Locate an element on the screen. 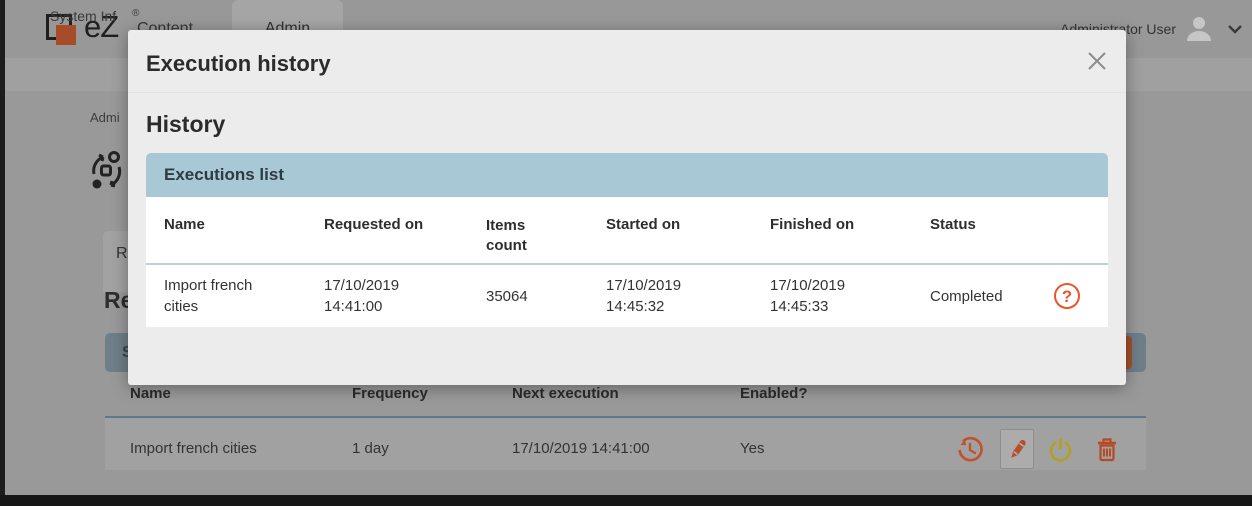  history-icon is located at coordinates (969, 452).